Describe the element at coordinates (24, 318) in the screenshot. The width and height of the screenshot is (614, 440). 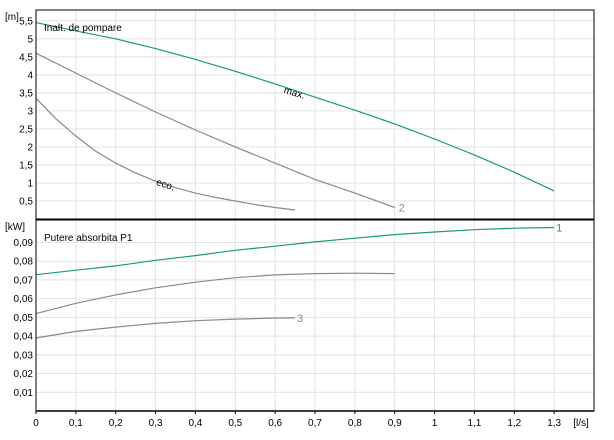
I see `y-tick-label: 0,05` at that location.